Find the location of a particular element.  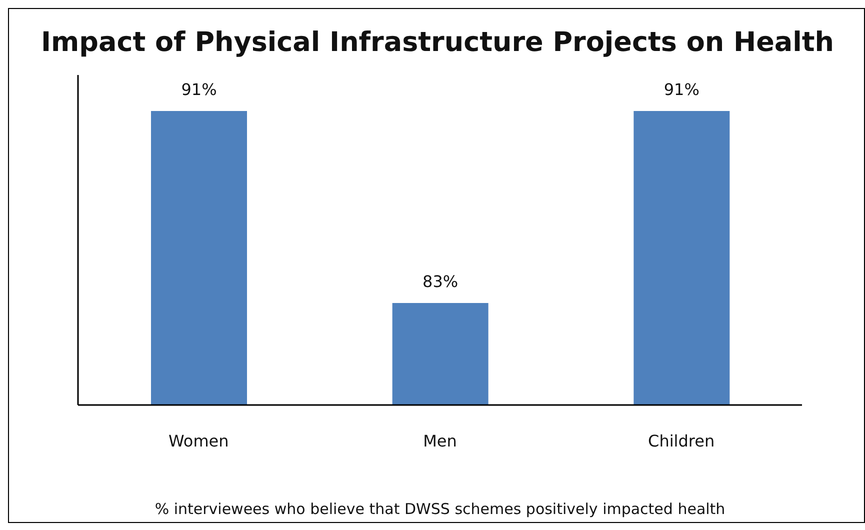

chart-title: Impact of Physical Infrastructure Projects on Health is located at coordinates (438, 42).